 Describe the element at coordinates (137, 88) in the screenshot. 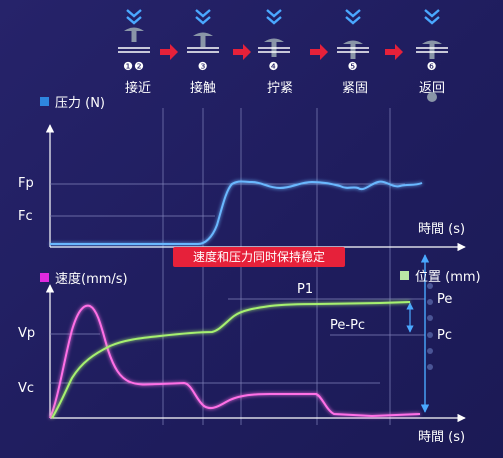

I see `step-label-1: 接近` at that location.